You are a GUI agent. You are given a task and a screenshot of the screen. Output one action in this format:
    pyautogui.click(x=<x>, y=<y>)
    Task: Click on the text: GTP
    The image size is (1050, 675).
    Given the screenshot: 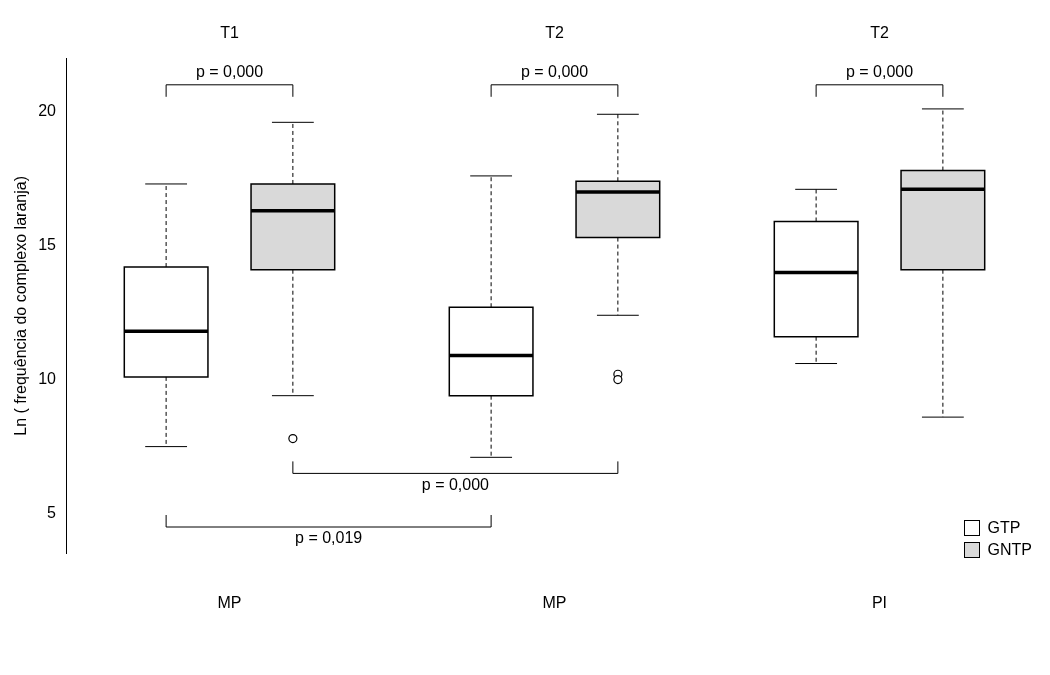 What is the action you would take?
    pyautogui.click(x=1004, y=528)
    